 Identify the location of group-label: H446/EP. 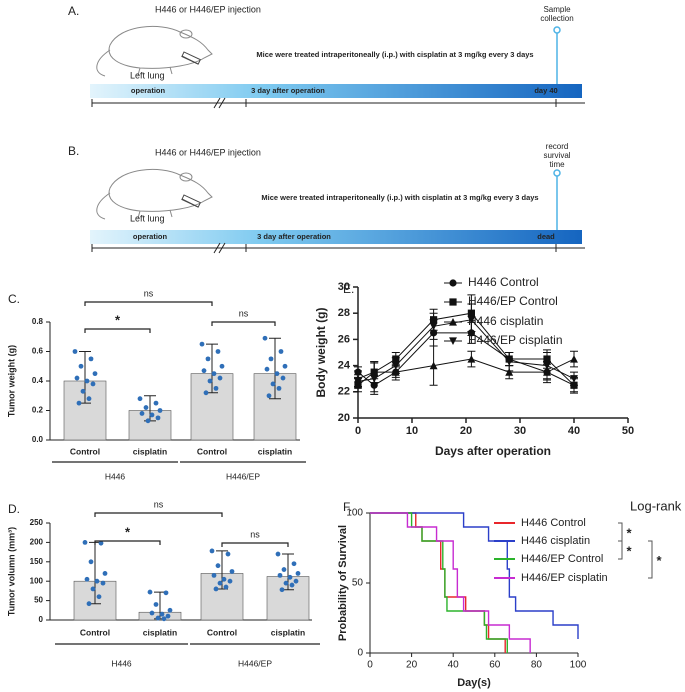
(243, 476).